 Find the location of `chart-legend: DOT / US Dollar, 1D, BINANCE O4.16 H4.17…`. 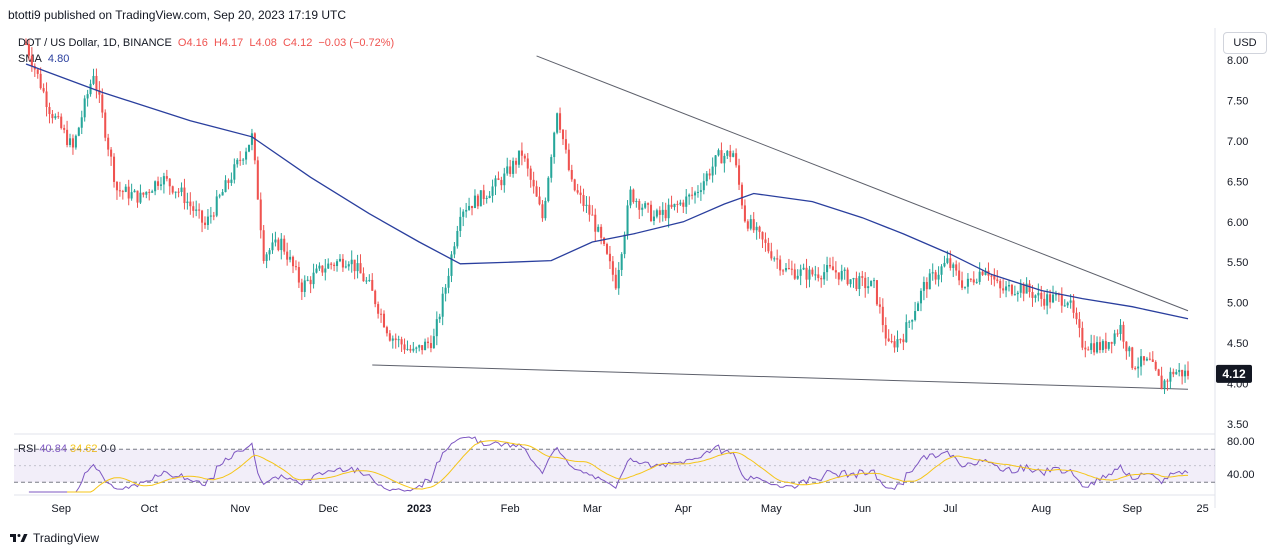

chart-legend: DOT / US Dollar, 1D, BINANCE O4.16 H4.17… is located at coordinates (207, 51).